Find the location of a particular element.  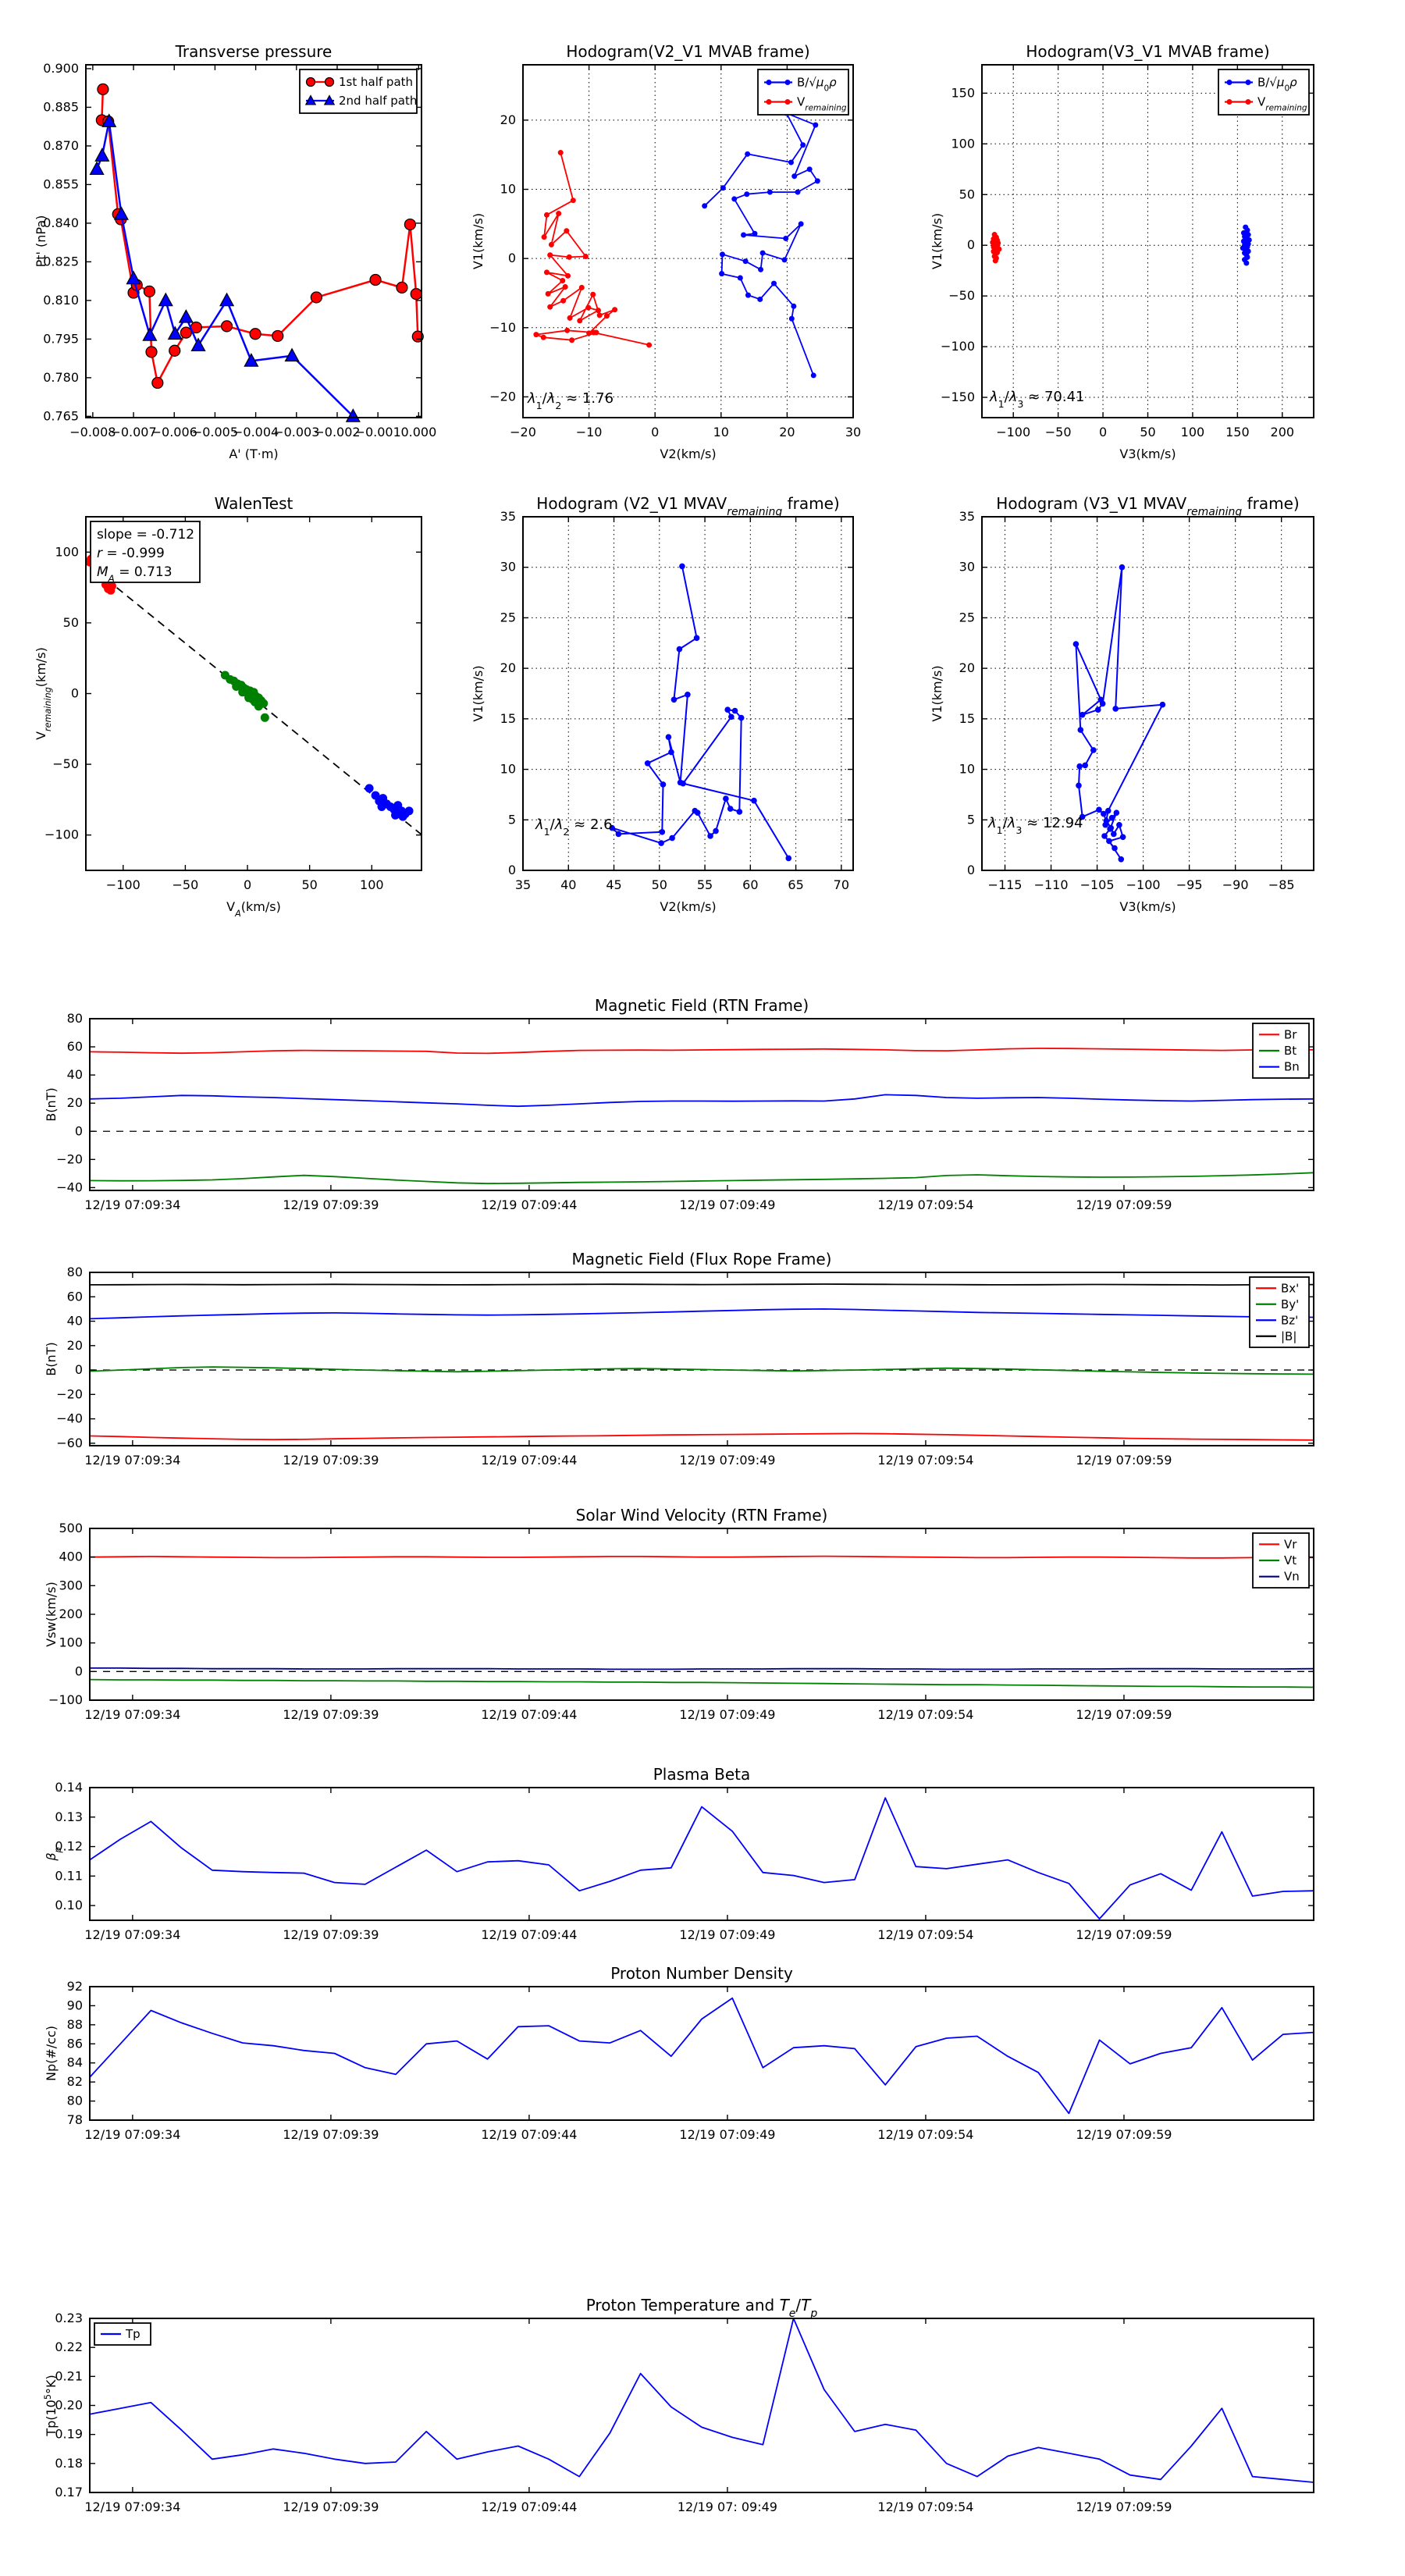

y-tick-label: 0.885 is located at coordinates (61, 106).